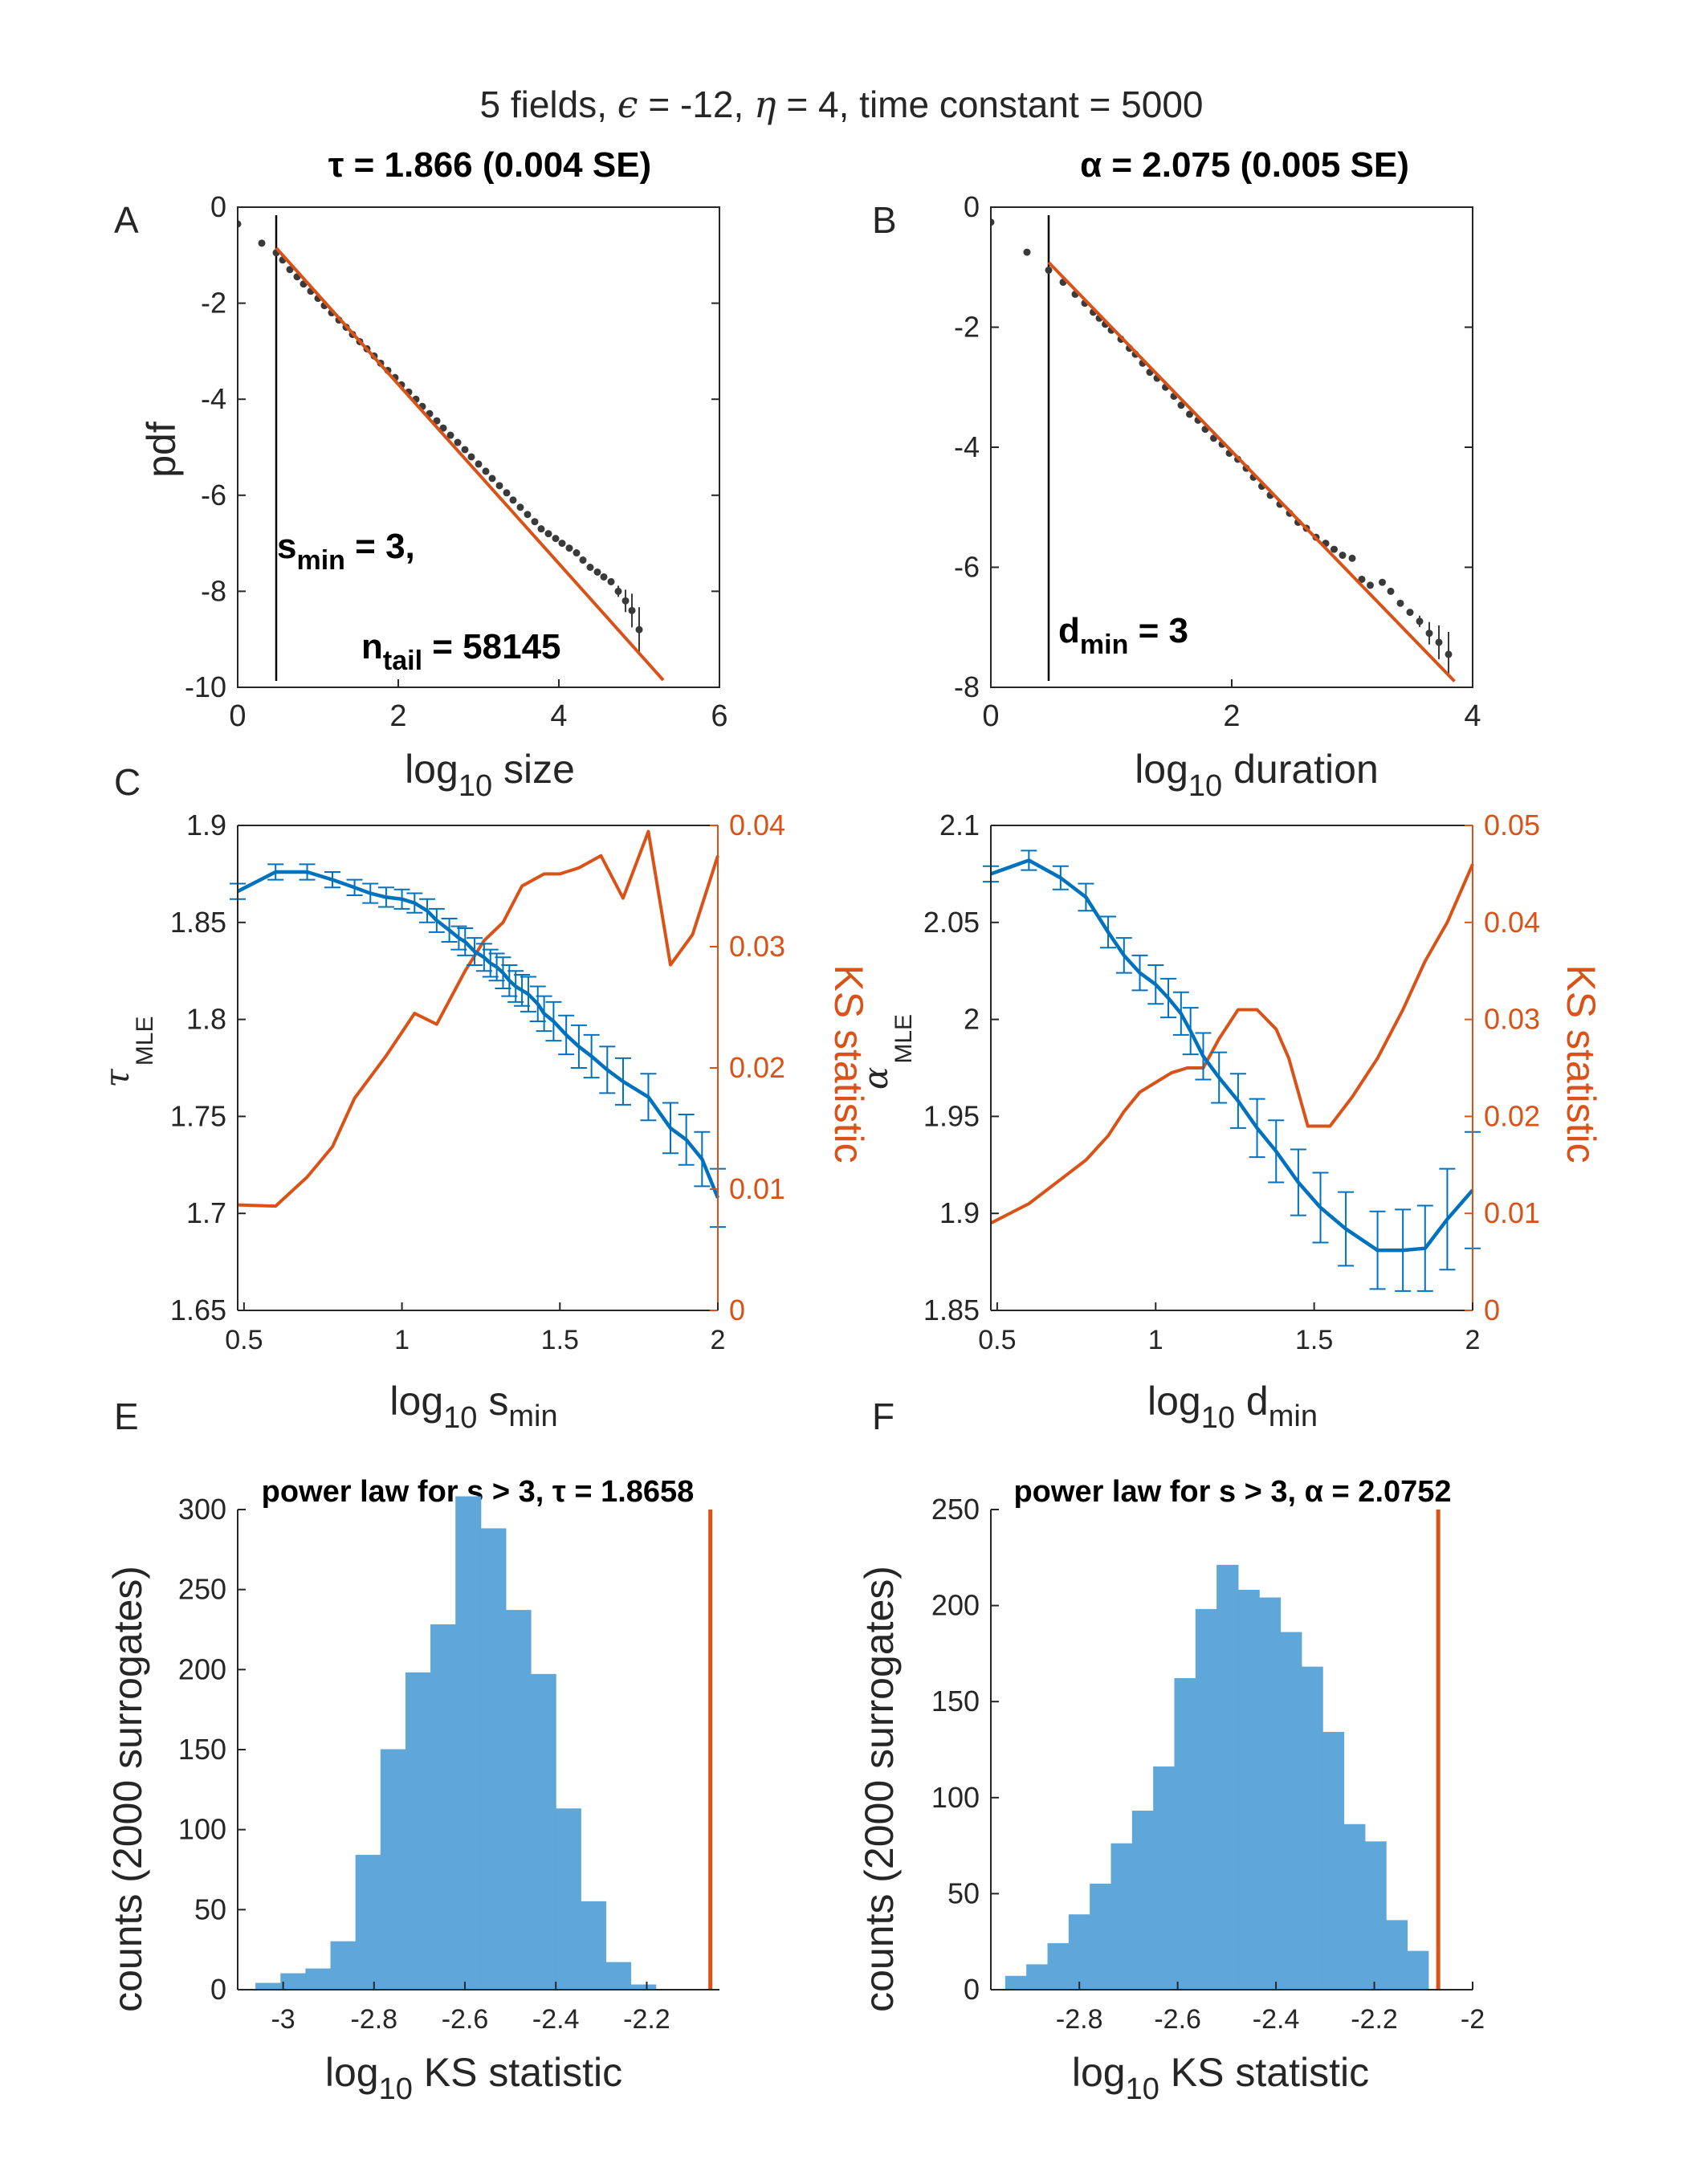  What do you see at coordinates (206, 1019) in the screenshot?
I see `y-left-tick-label: 1.8` at bounding box center [206, 1019].